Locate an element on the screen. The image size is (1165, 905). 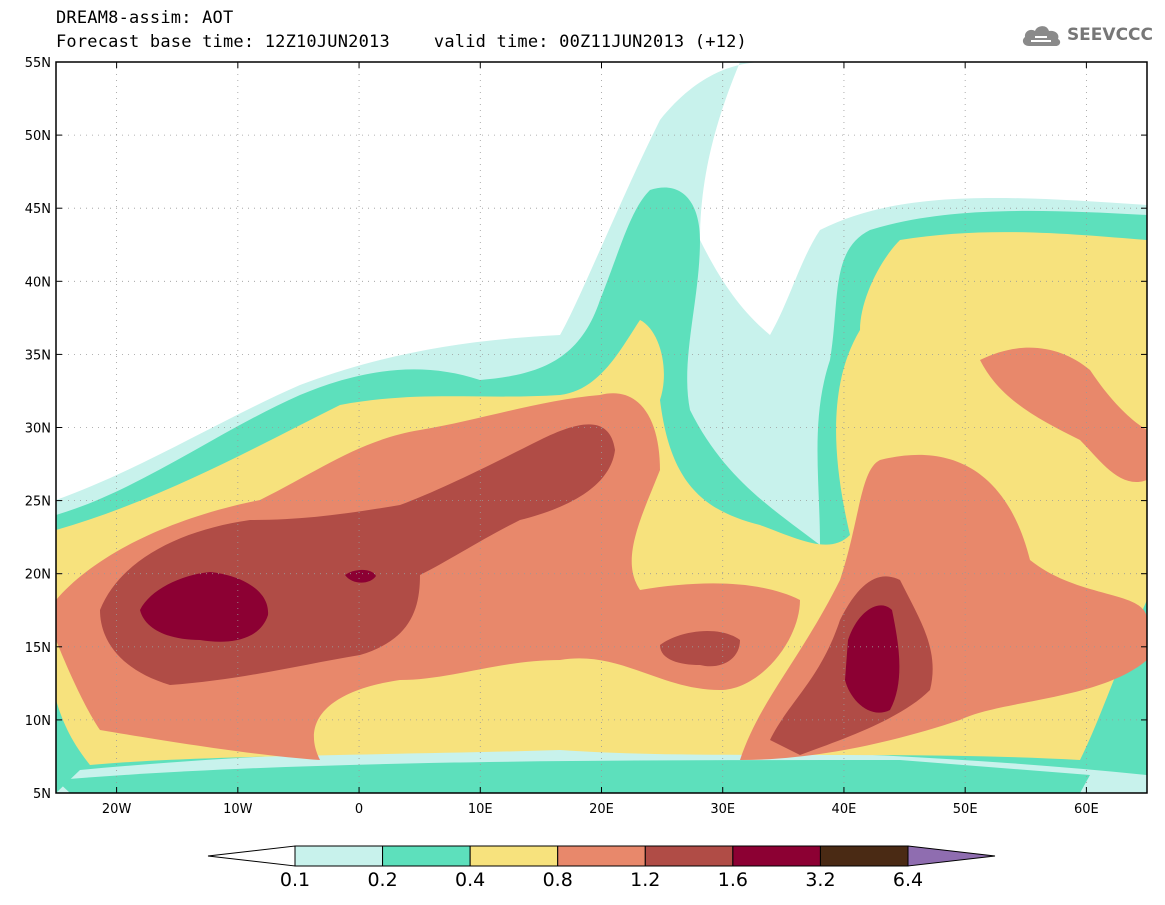
cloud-icon is located at coordinates (1041, 36).